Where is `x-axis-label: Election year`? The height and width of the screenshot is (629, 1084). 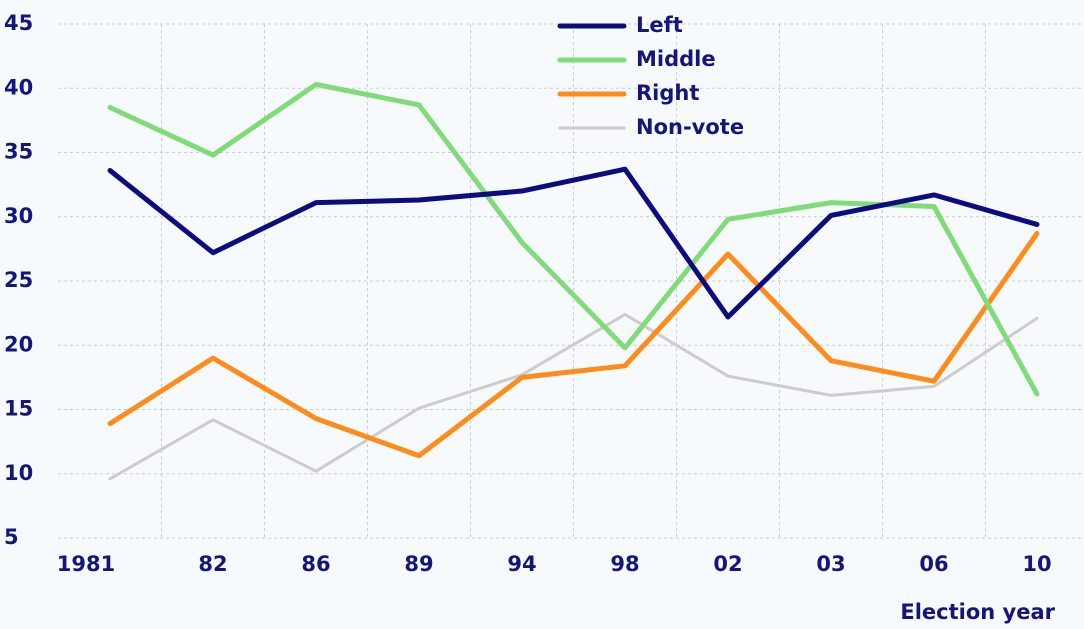 x-axis-label: Election year is located at coordinates (977, 612).